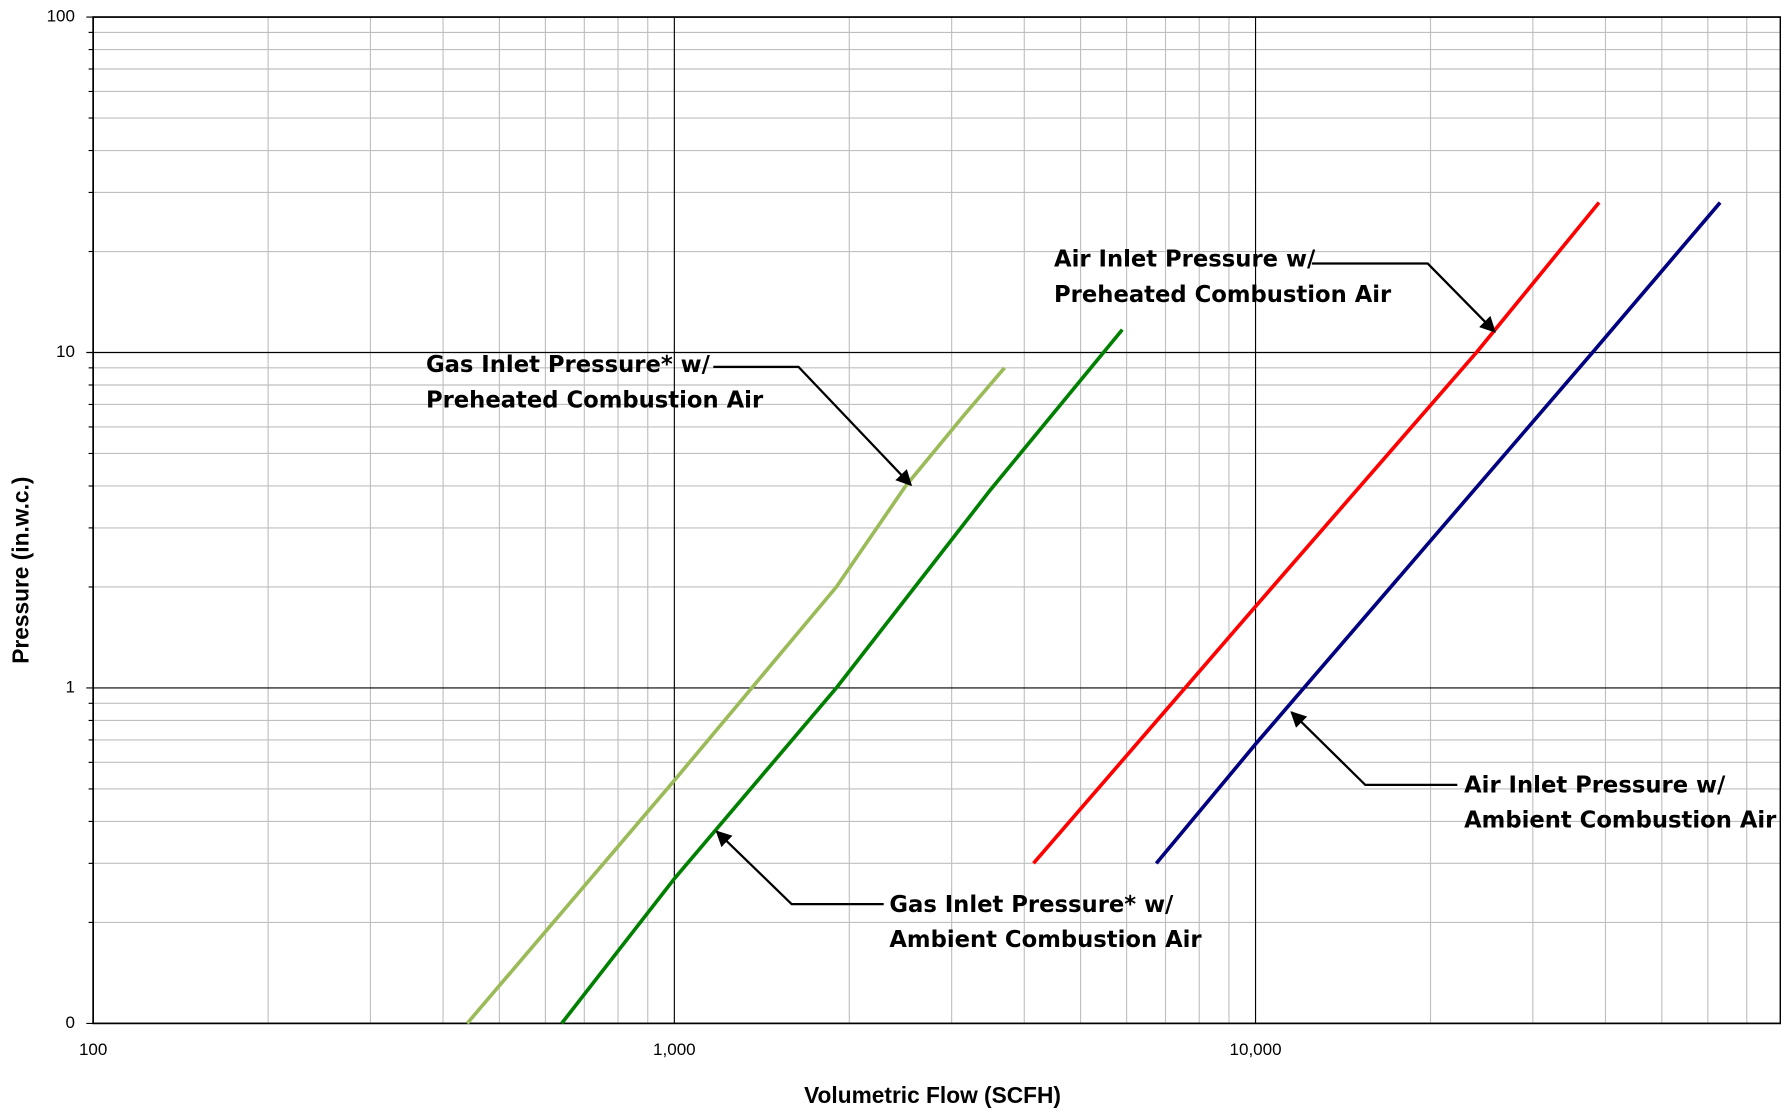  What do you see at coordinates (69, 686) in the screenshot?
I see `y-tick-label: 1` at bounding box center [69, 686].